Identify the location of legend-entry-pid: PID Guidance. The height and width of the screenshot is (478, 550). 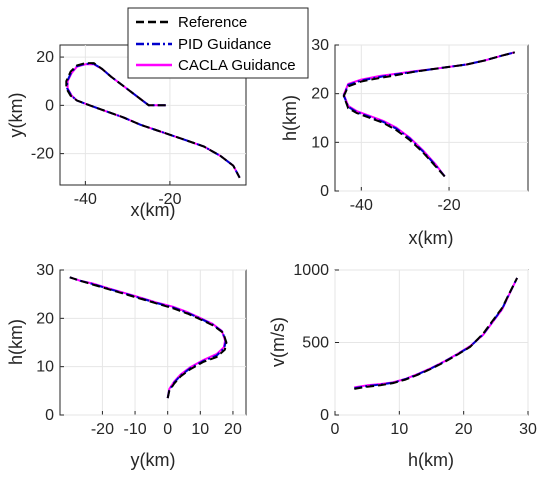
(203, 44).